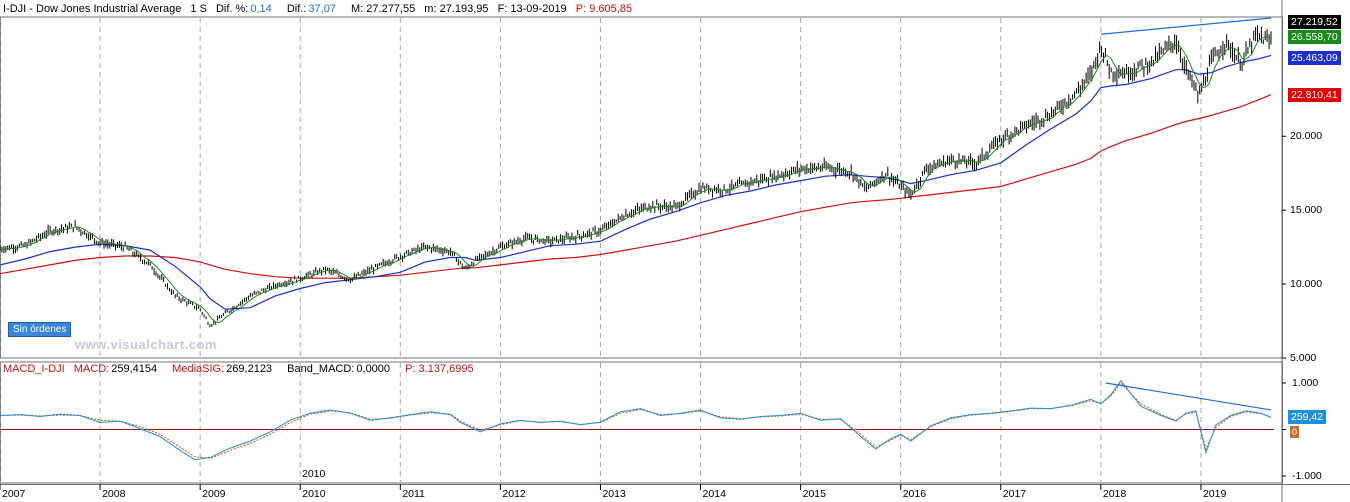 This screenshot has height=502, width=1350. What do you see at coordinates (514, 494) in the screenshot?
I see `x-tick-label-2012: 2012` at bounding box center [514, 494].